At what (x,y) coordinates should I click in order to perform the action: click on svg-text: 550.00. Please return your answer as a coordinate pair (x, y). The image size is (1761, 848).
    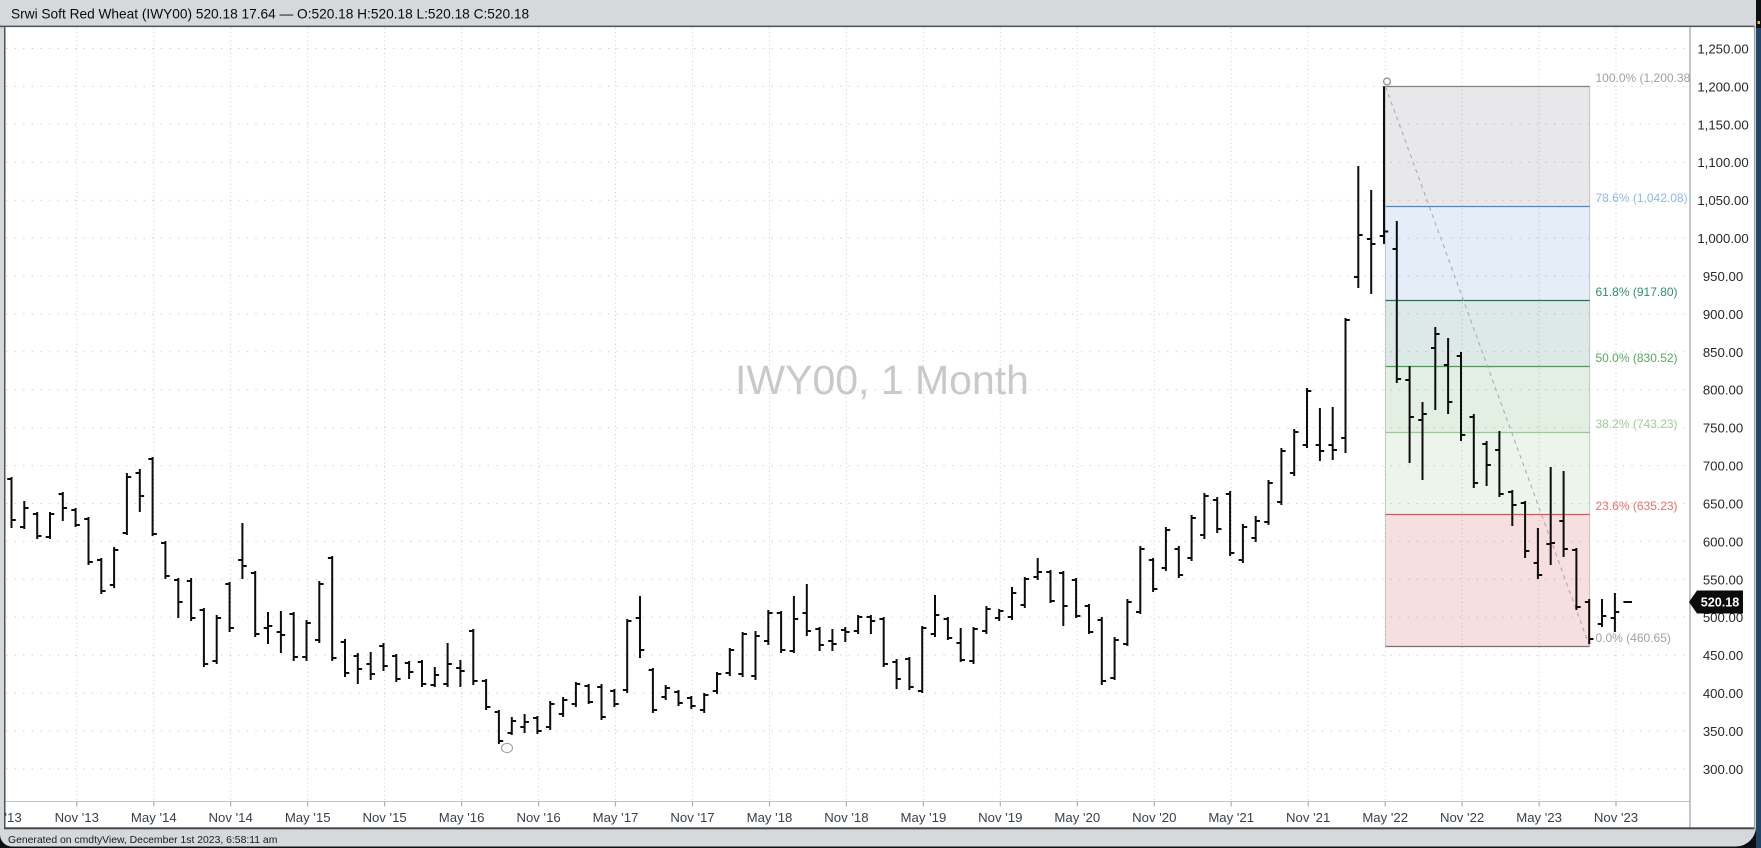
    Looking at the image, I should click on (1723, 579).